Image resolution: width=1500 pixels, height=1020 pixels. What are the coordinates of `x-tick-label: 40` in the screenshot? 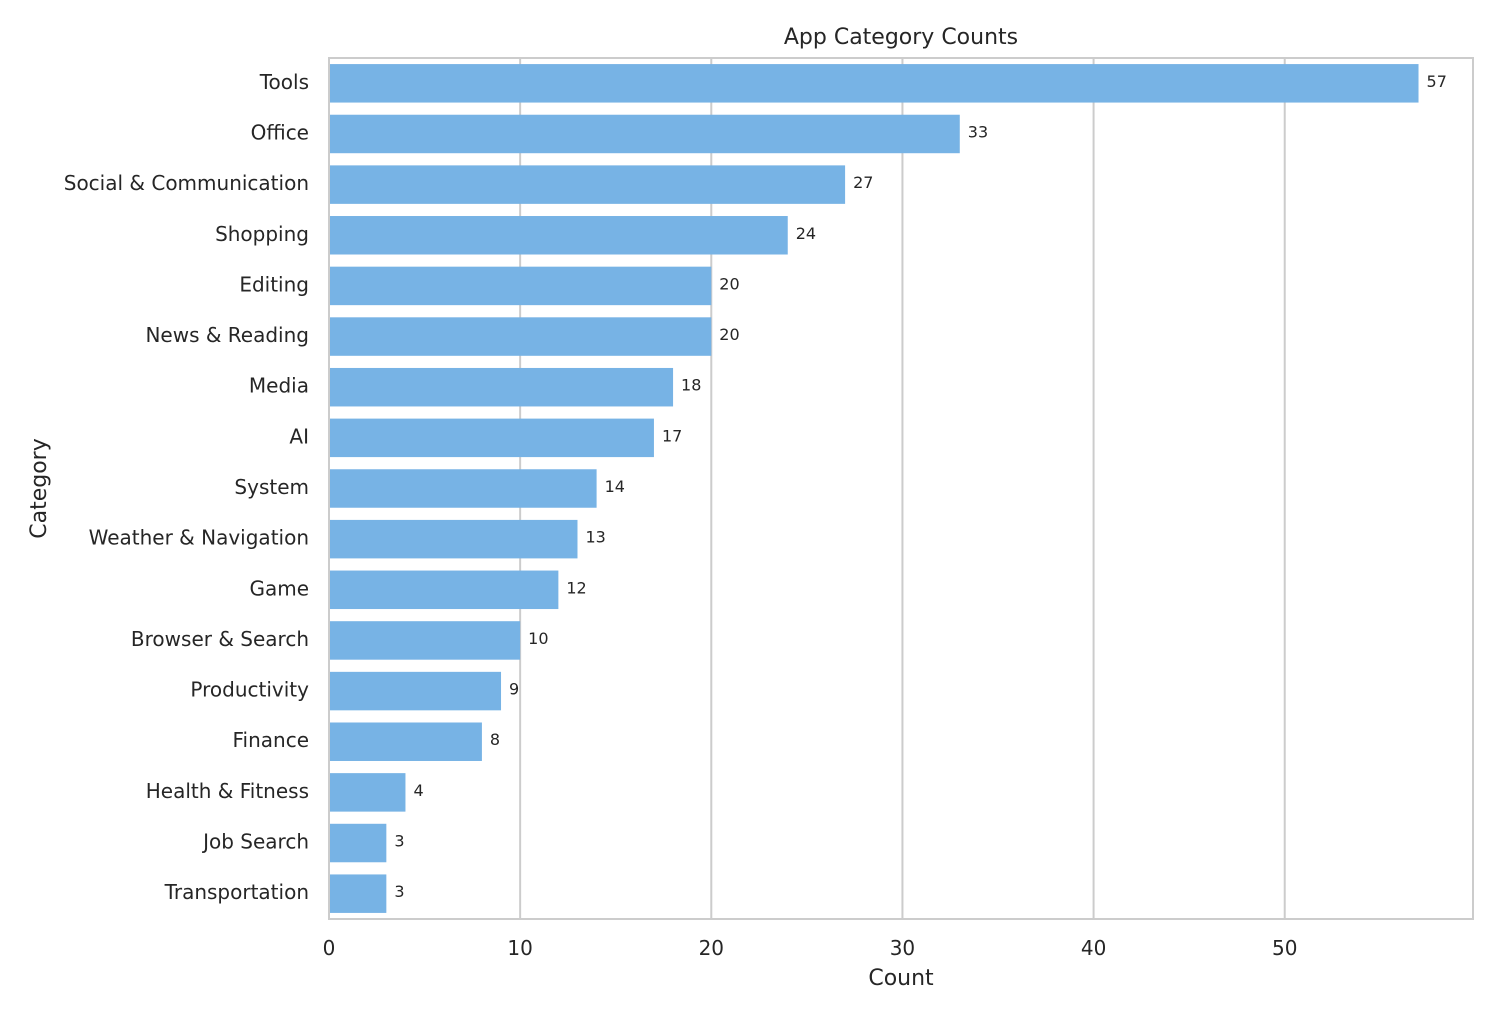 It's located at (1093, 948).